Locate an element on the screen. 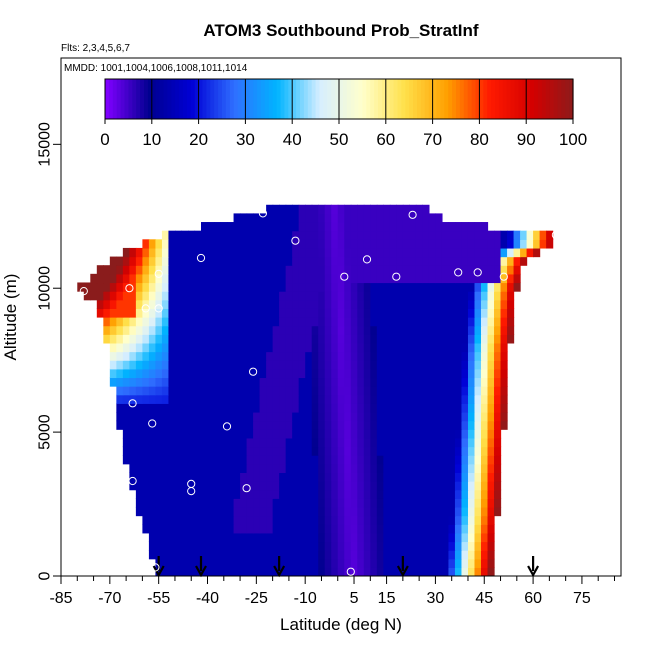 Image resolution: width=650 pixels, height=650 pixels. flights-note: Flts: 2,3,4,5,6,7 is located at coordinates (95, 48).